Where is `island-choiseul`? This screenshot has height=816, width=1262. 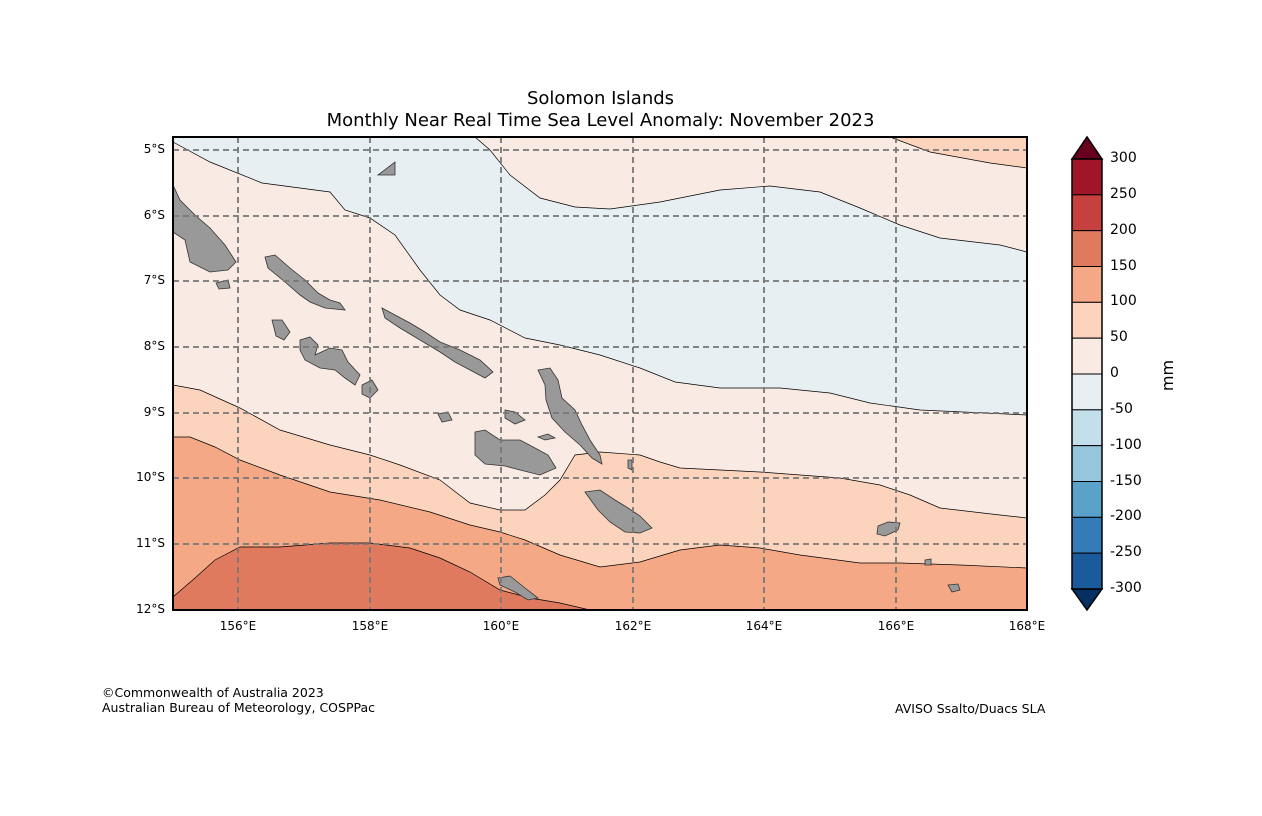
island-choiseul is located at coordinates (305, 282).